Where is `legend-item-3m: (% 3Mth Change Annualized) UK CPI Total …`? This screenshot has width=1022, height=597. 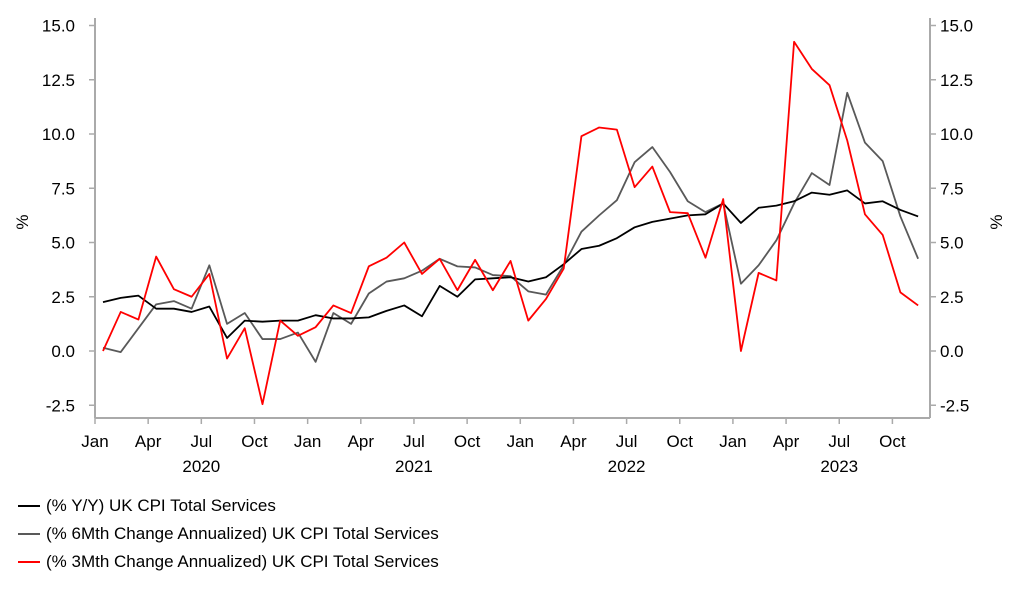 legend-item-3m: (% 3Mth Change Annualized) UK CPI Total … is located at coordinates (228, 562).